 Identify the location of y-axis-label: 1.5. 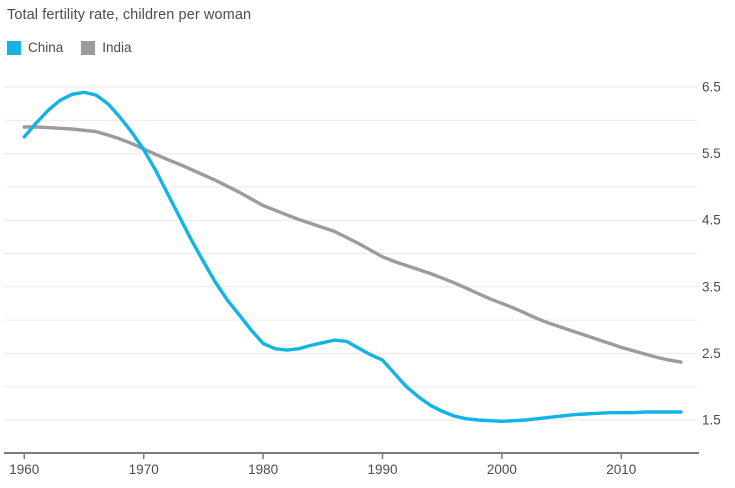
(711, 420).